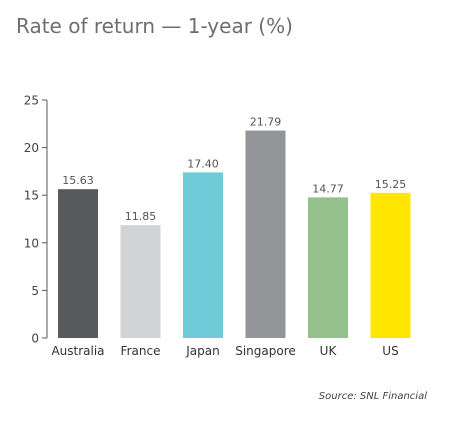  What do you see at coordinates (265, 234) in the screenshot?
I see `bar-singapore` at bounding box center [265, 234].